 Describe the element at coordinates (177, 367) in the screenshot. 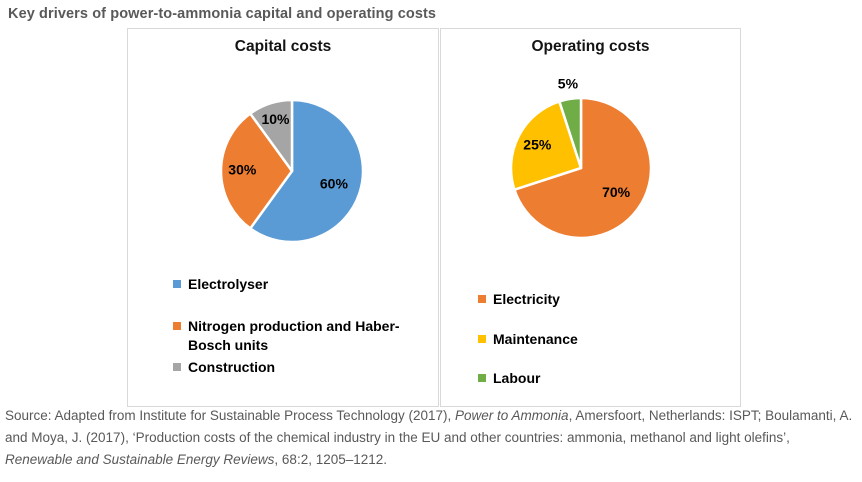

I see `legend-swatch-construction` at that location.